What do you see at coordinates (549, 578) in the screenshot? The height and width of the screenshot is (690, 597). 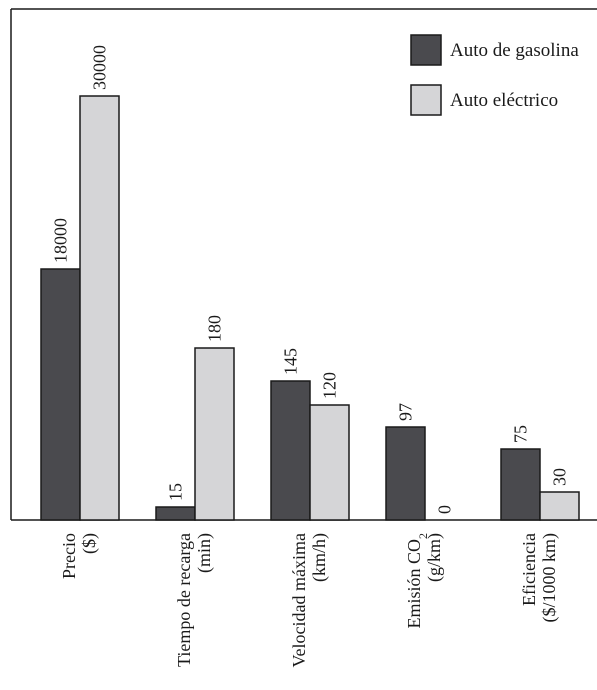 I see `category-label-4-line-1: ($/1000 km)` at bounding box center [549, 578].